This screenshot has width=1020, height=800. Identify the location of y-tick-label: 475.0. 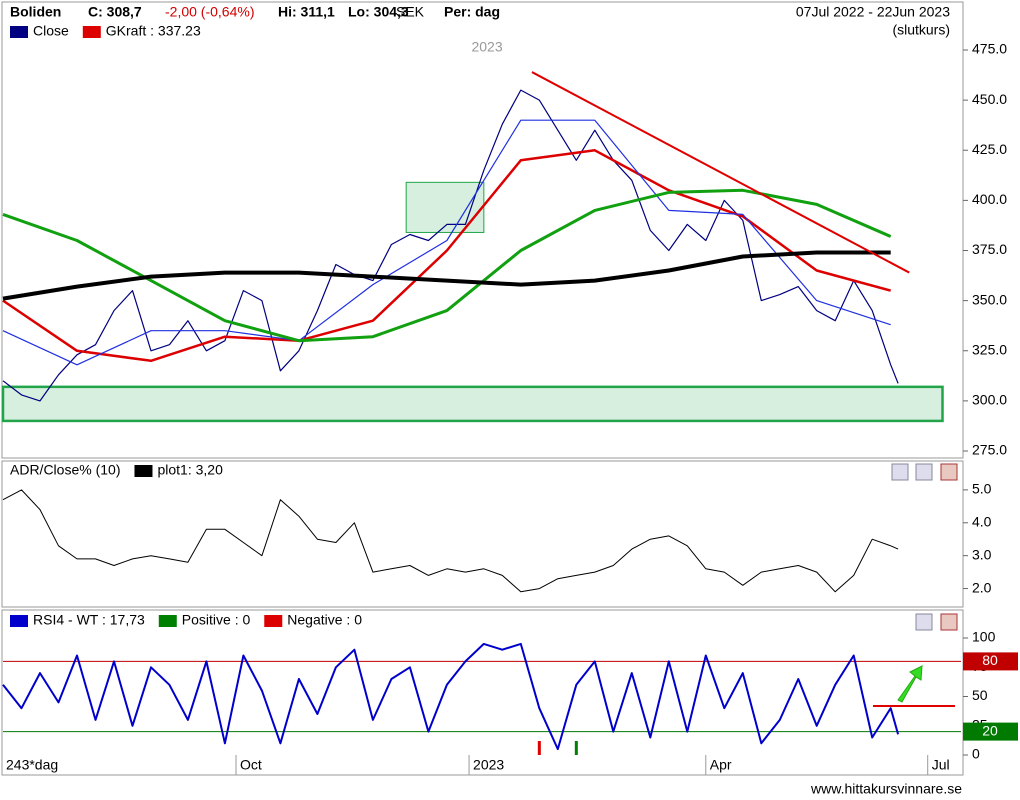
(989, 49).